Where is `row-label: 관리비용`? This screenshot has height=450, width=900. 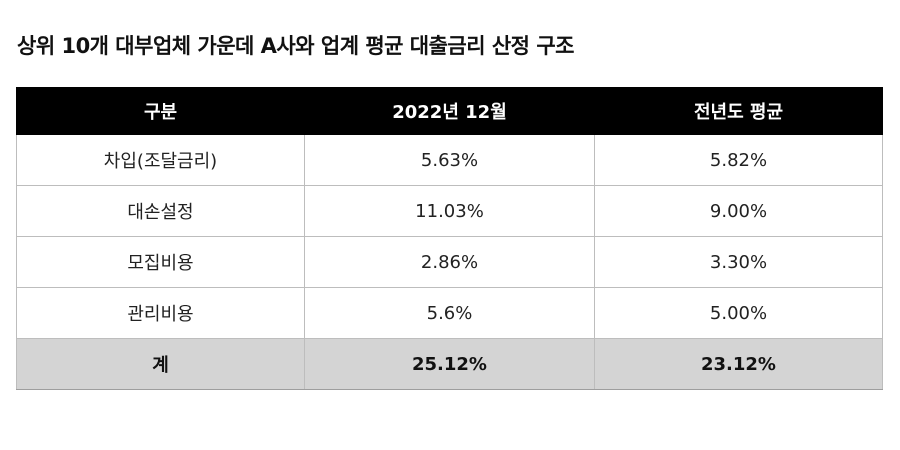 row-label: 관리비용 is located at coordinates (160, 313).